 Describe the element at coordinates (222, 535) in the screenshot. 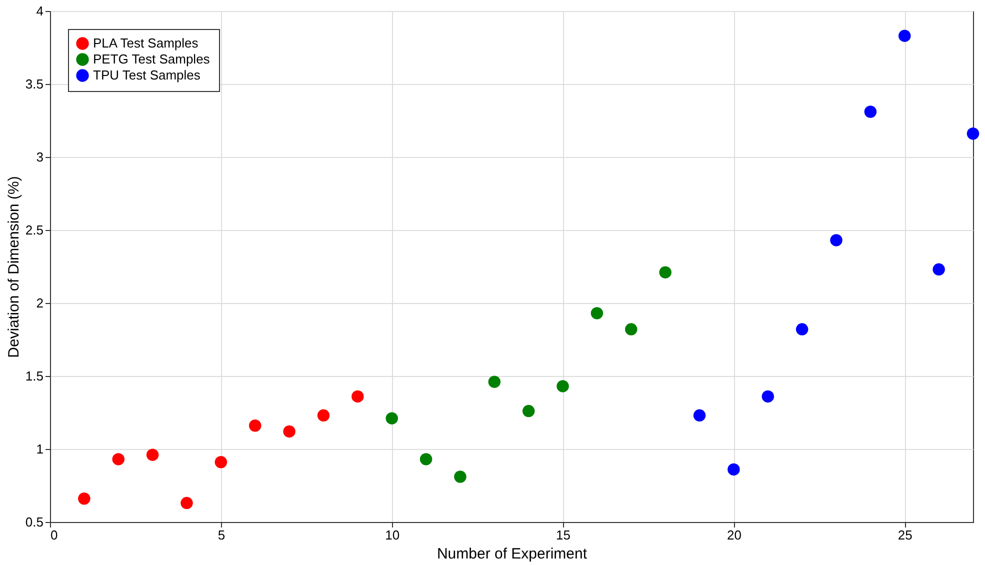

I see `x-tick-label: 5` at that location.